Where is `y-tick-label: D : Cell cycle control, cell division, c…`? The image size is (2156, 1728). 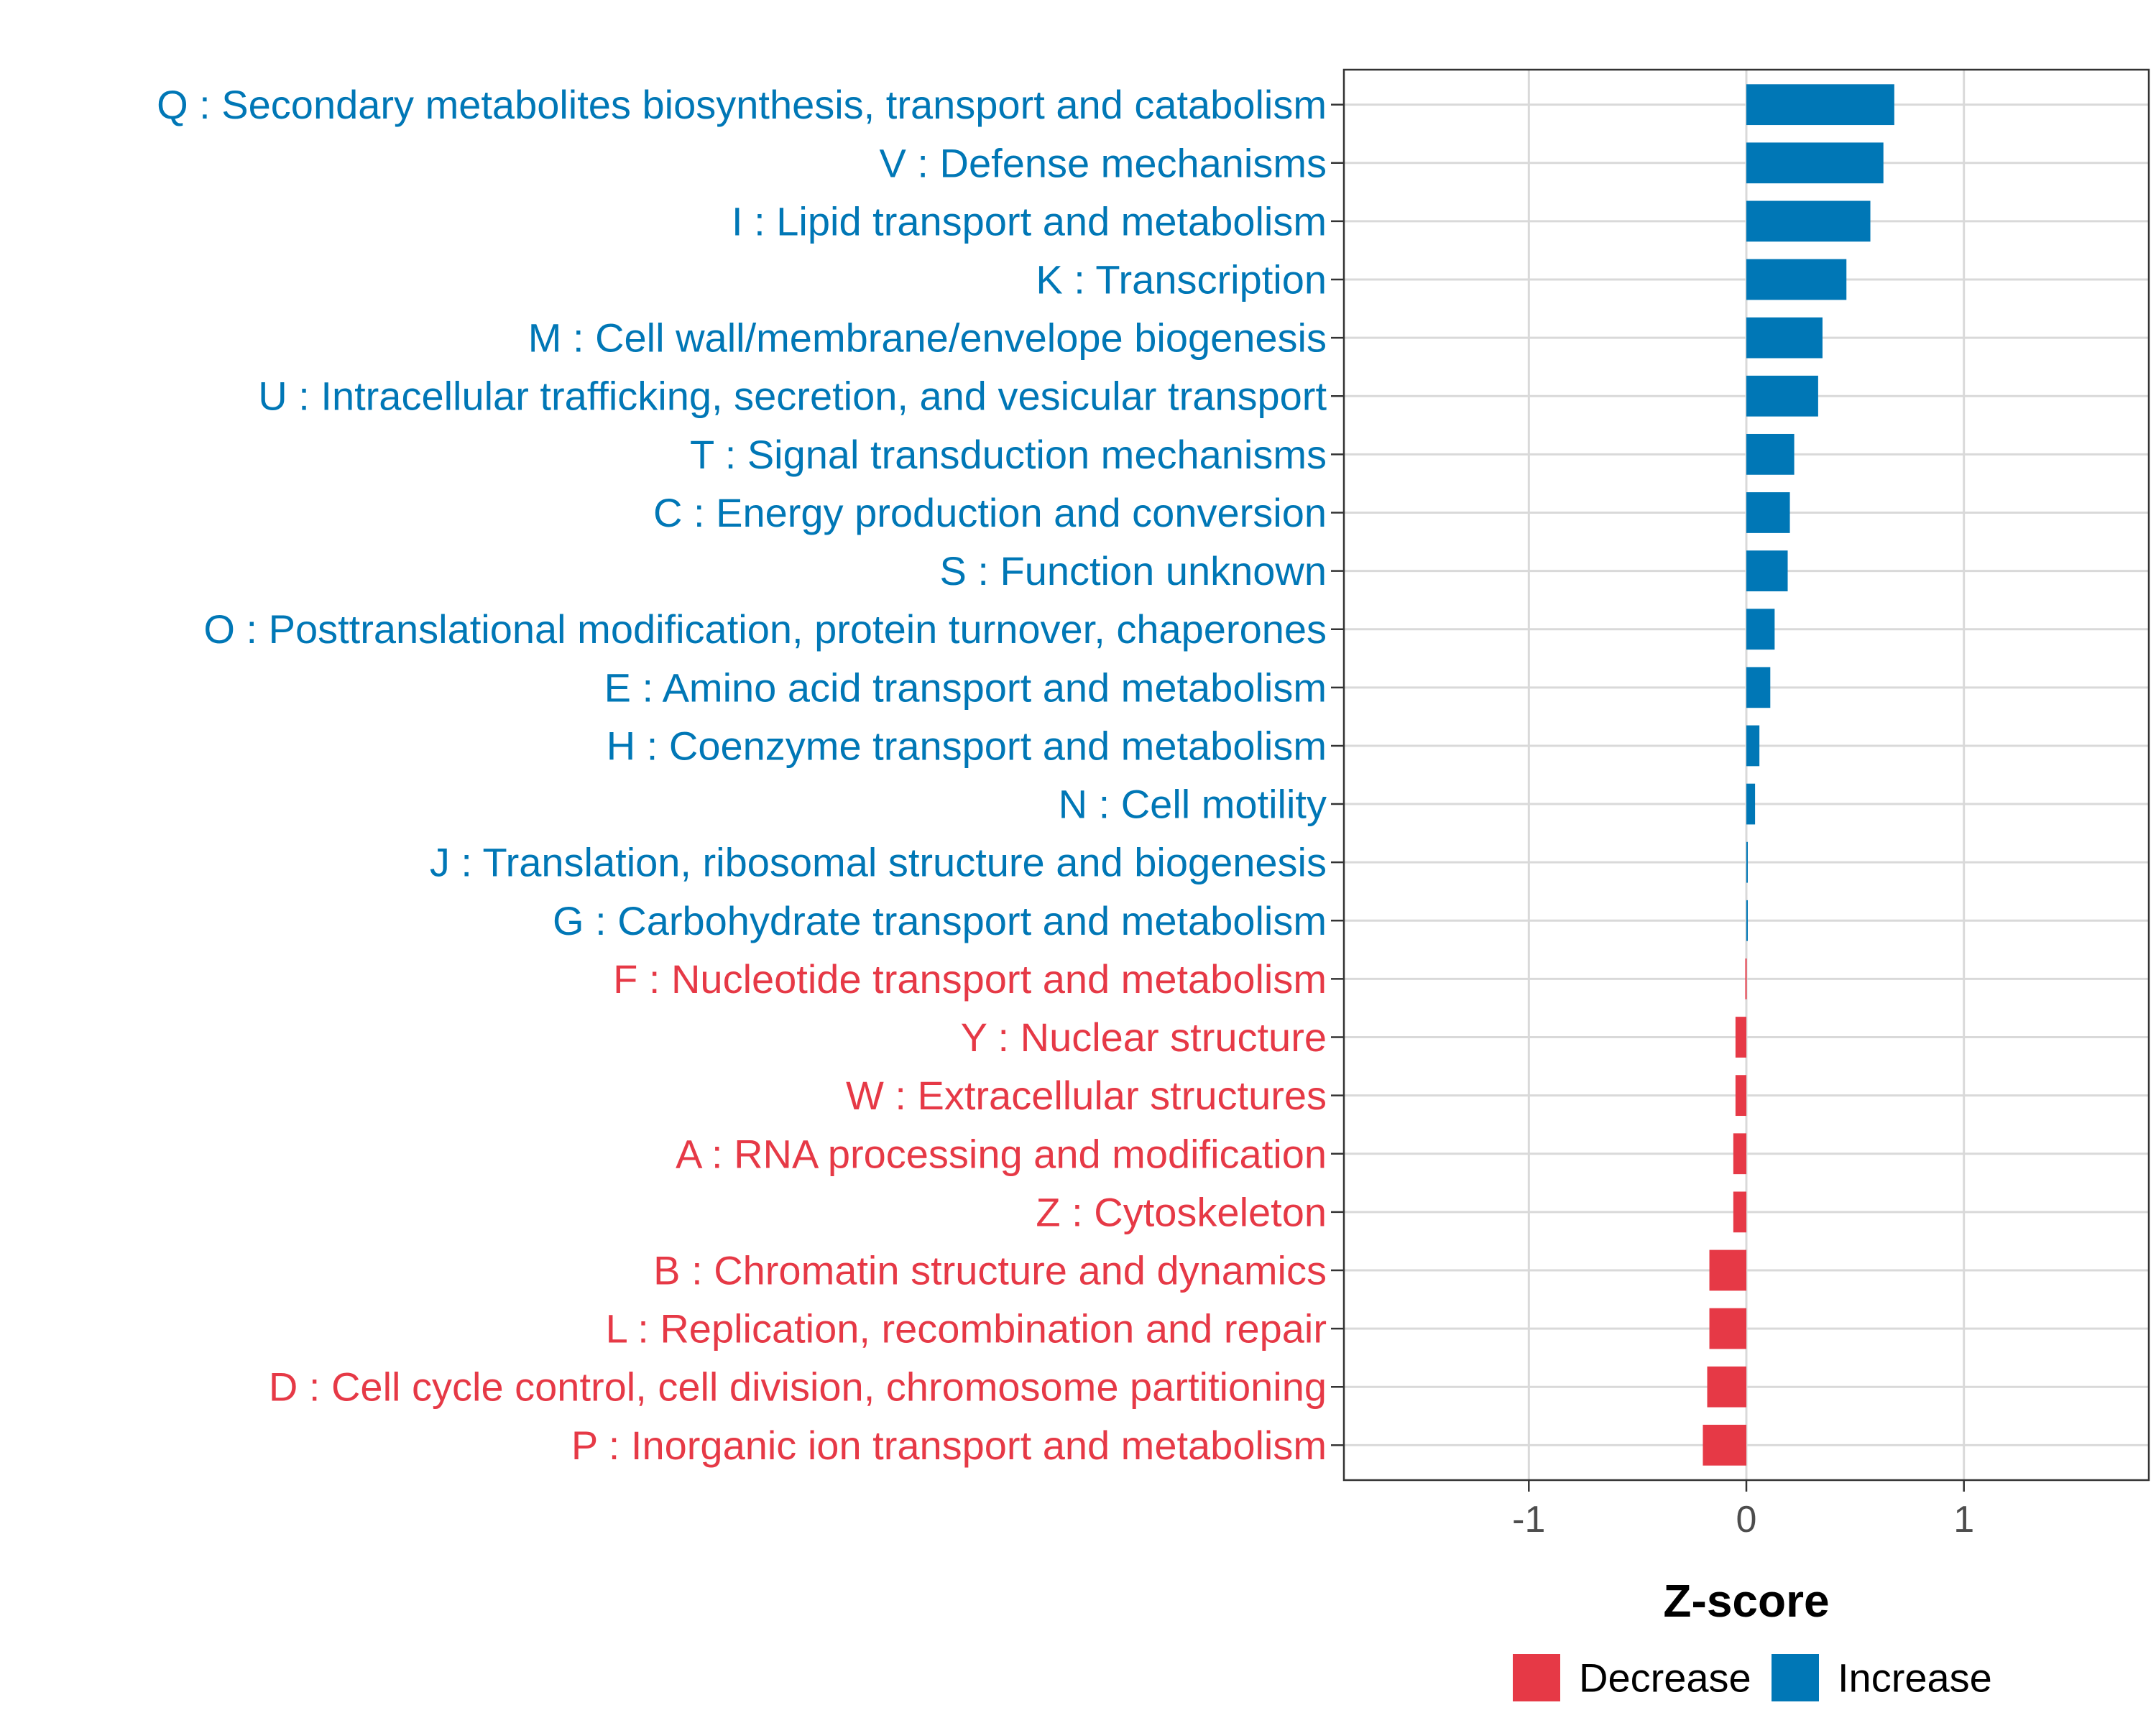 y-tick-label: D : Cell cycle control, cell division, c… is located at coordinates (798, 1387).